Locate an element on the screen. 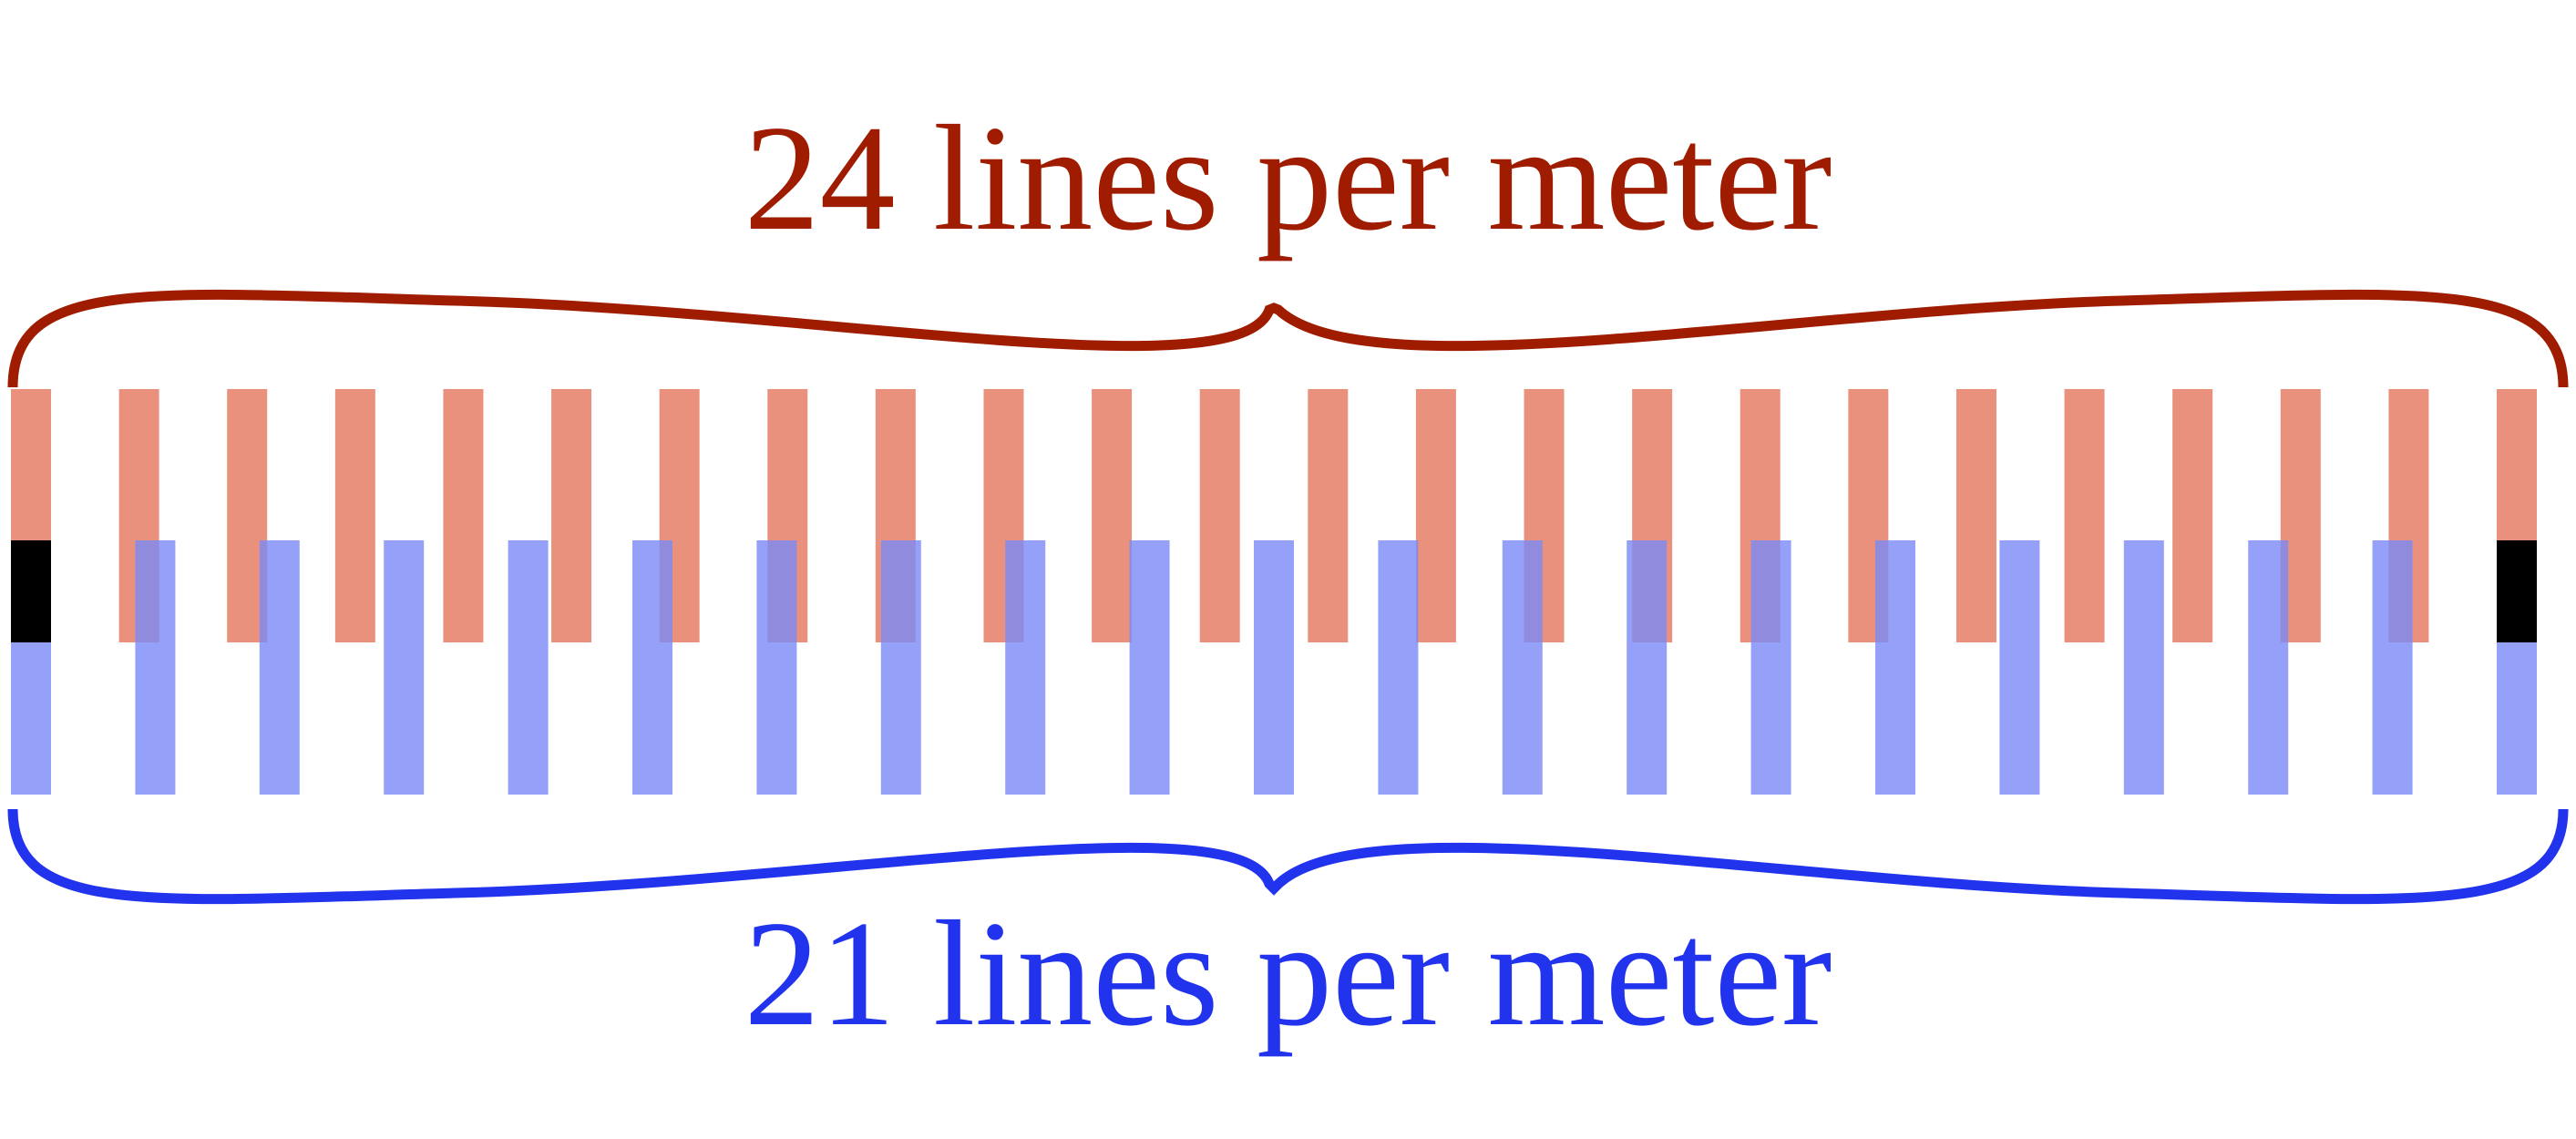 Image resolution: width=2576 pixels, height=1139 pixels. top-grating-label: 24 lines per meter is located at coordinates (1288, 178).